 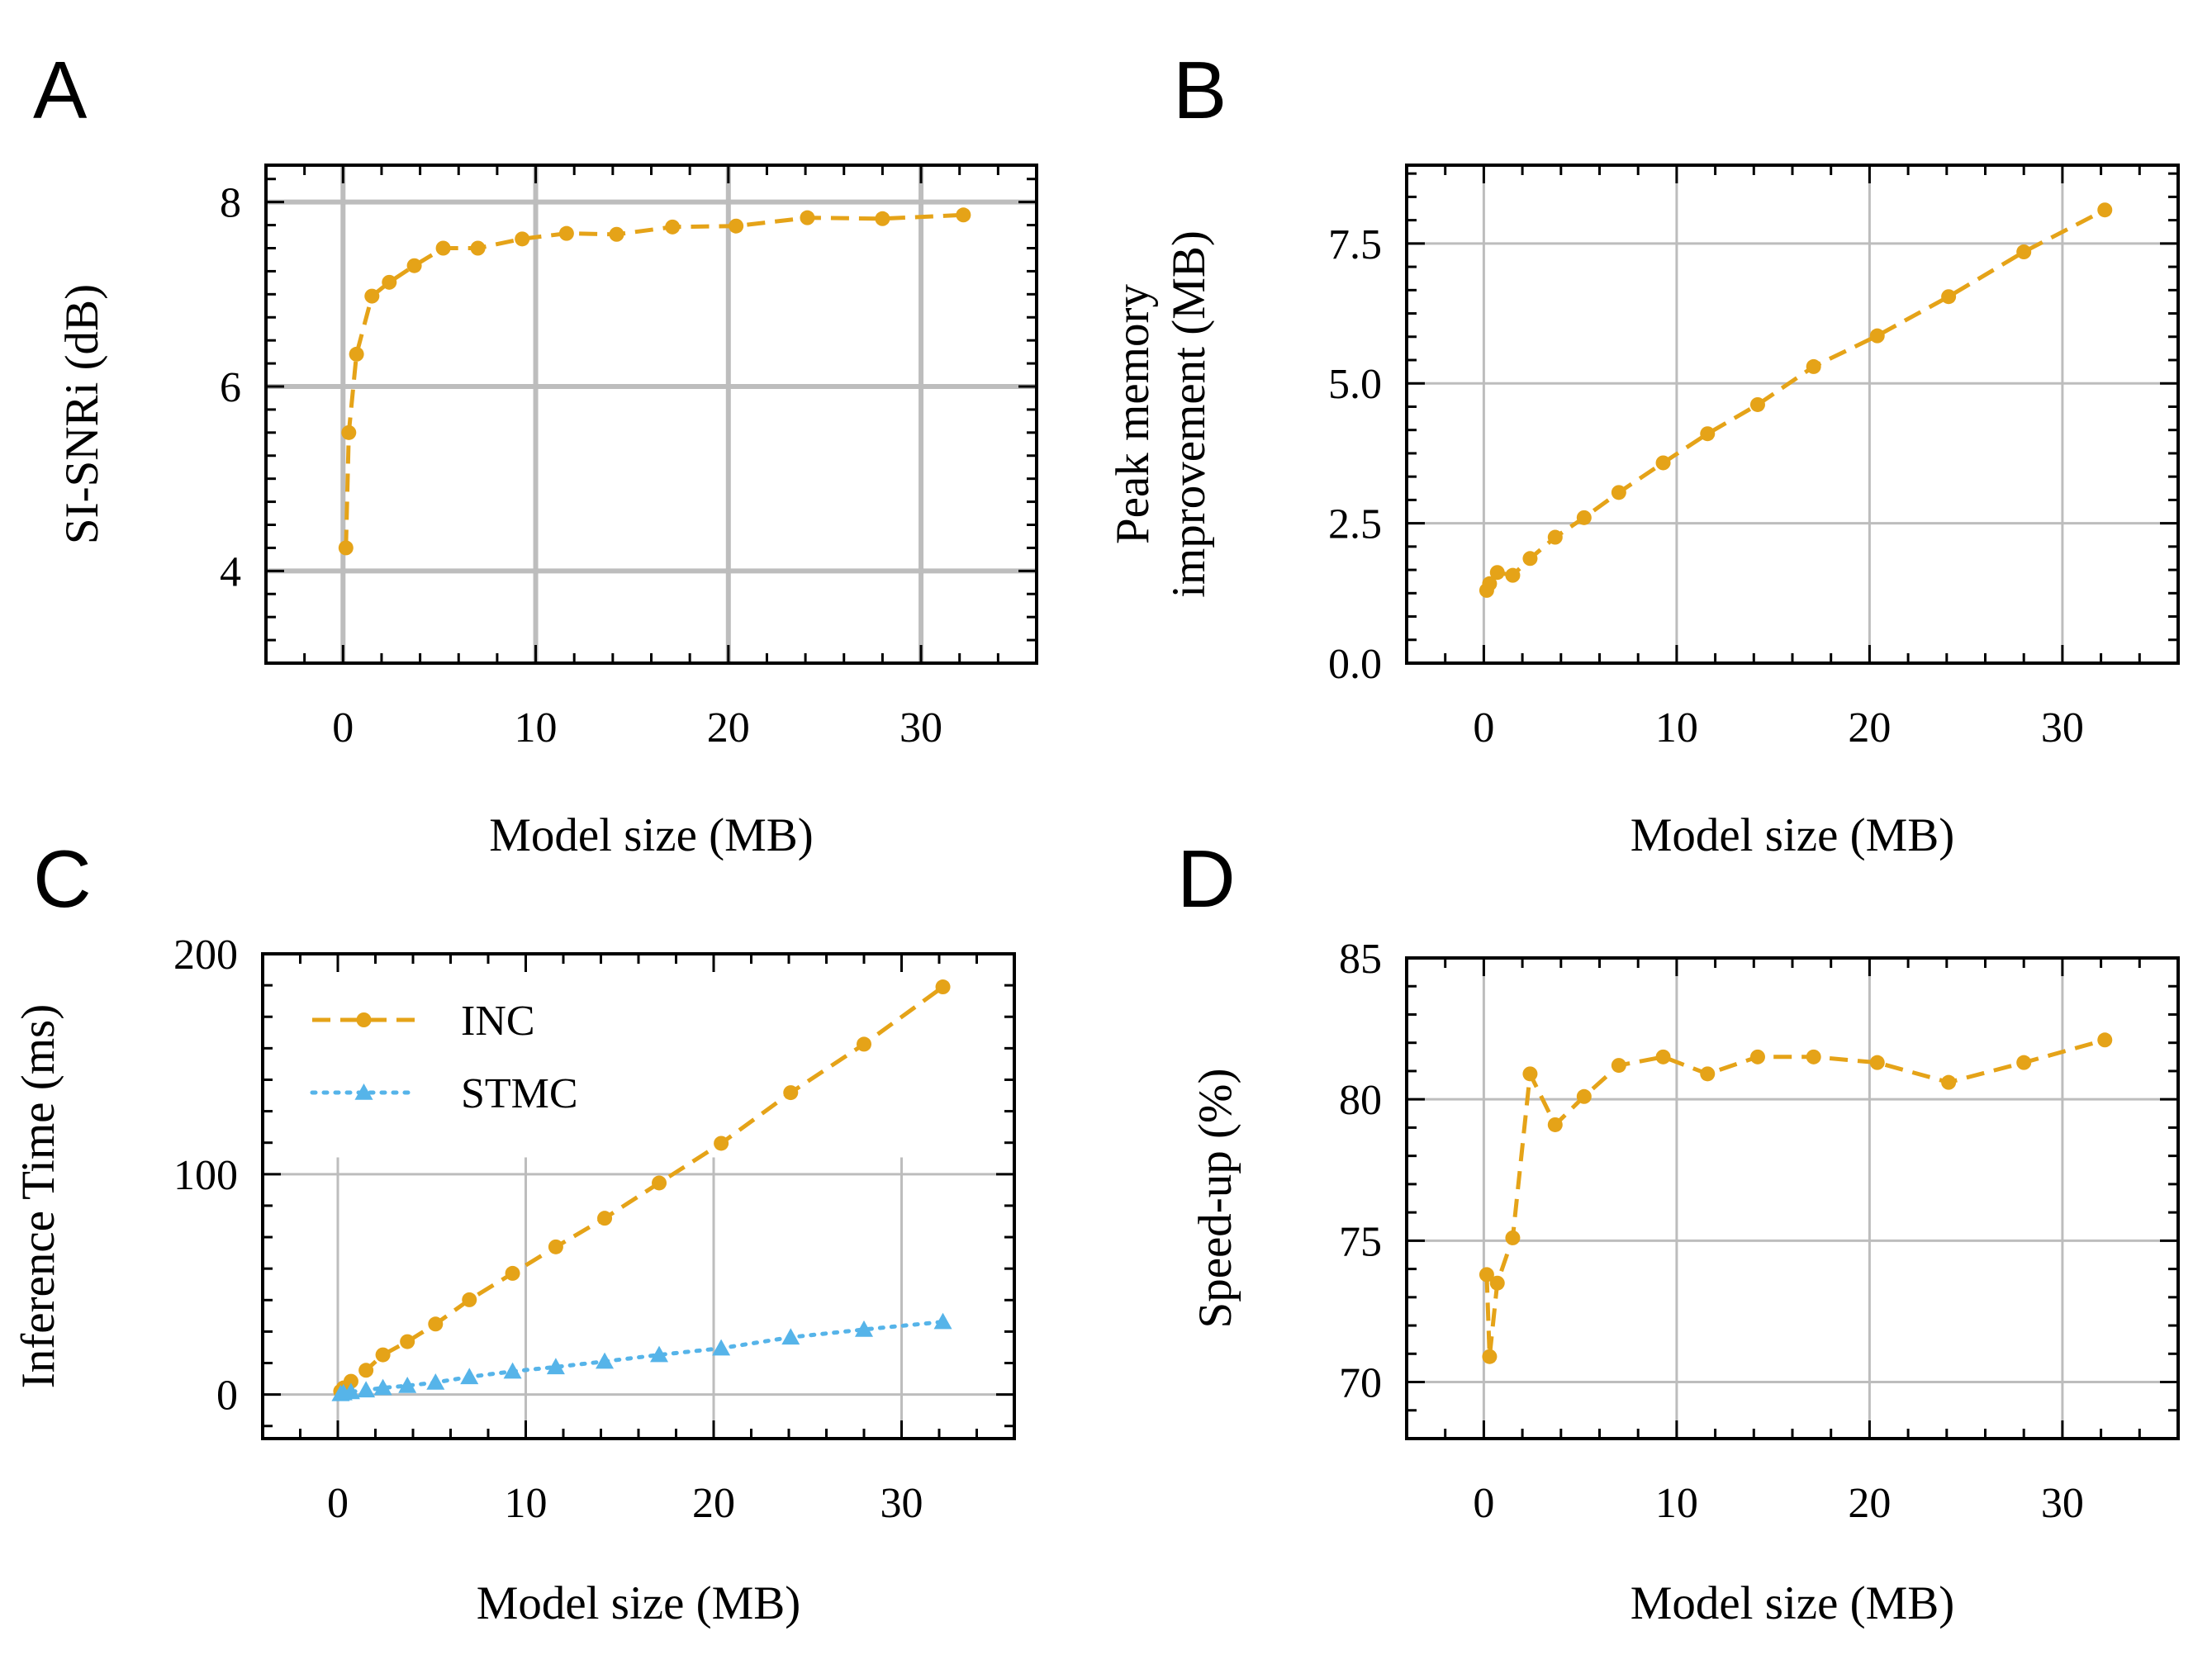 What do you see at coordinates (1360, 1241) in the screenshot?
I see `y-tick-label: 75` at bounding box center [1360, 1241].